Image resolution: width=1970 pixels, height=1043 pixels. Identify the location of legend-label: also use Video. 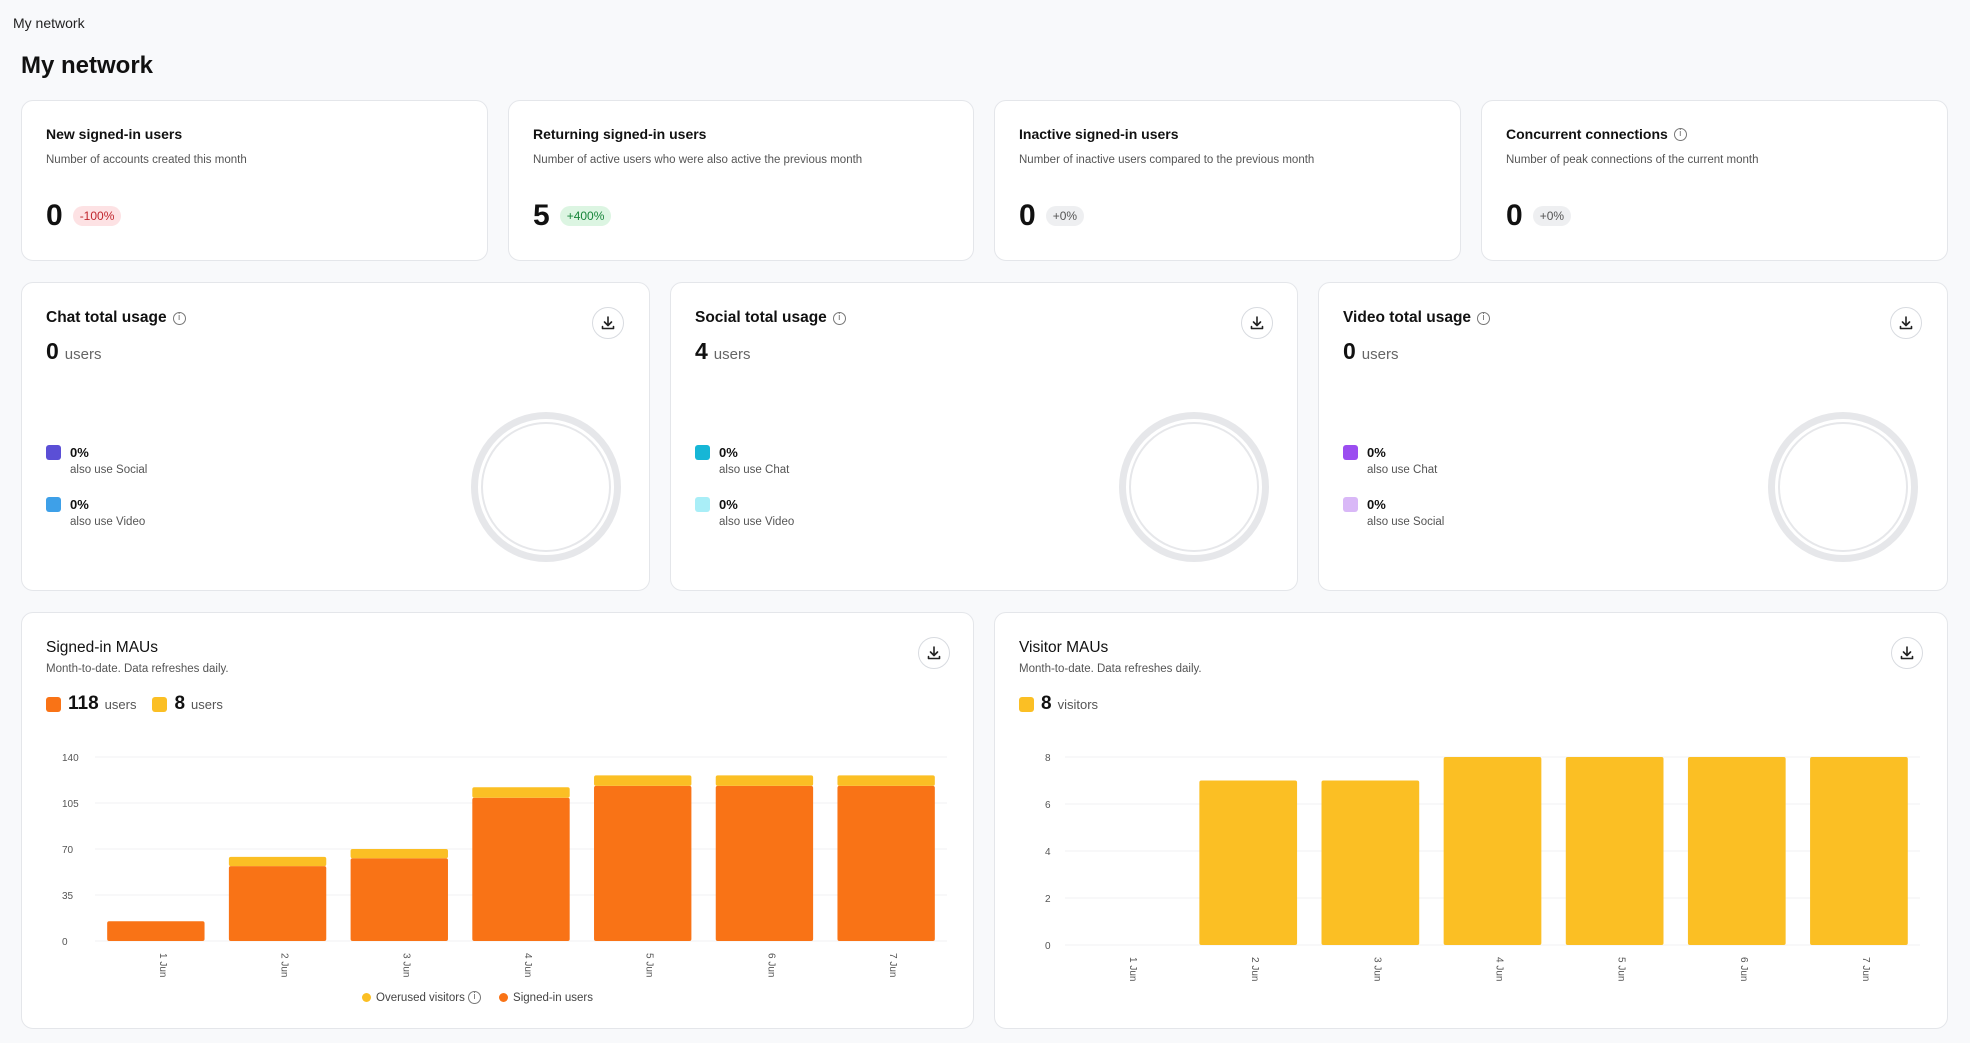
(108, 522).